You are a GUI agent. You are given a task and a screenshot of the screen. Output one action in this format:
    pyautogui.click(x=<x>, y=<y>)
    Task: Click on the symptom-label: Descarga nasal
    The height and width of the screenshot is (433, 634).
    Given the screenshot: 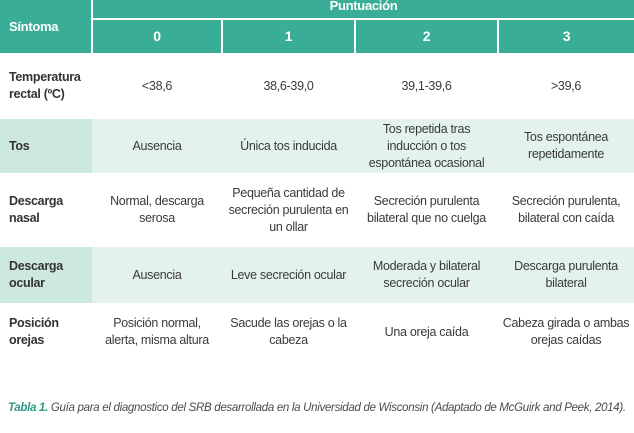 What is the action you would take?
    pyautogui.click(x=46, y=210)
    